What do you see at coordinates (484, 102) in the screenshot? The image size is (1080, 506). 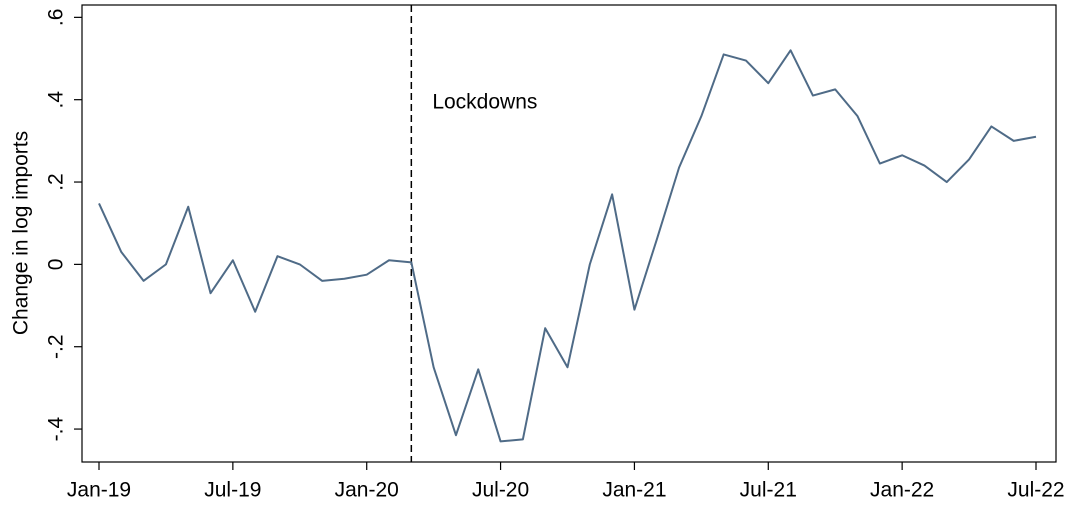 I see `annotation: Lockdowns` at bounding box center [484, 102].